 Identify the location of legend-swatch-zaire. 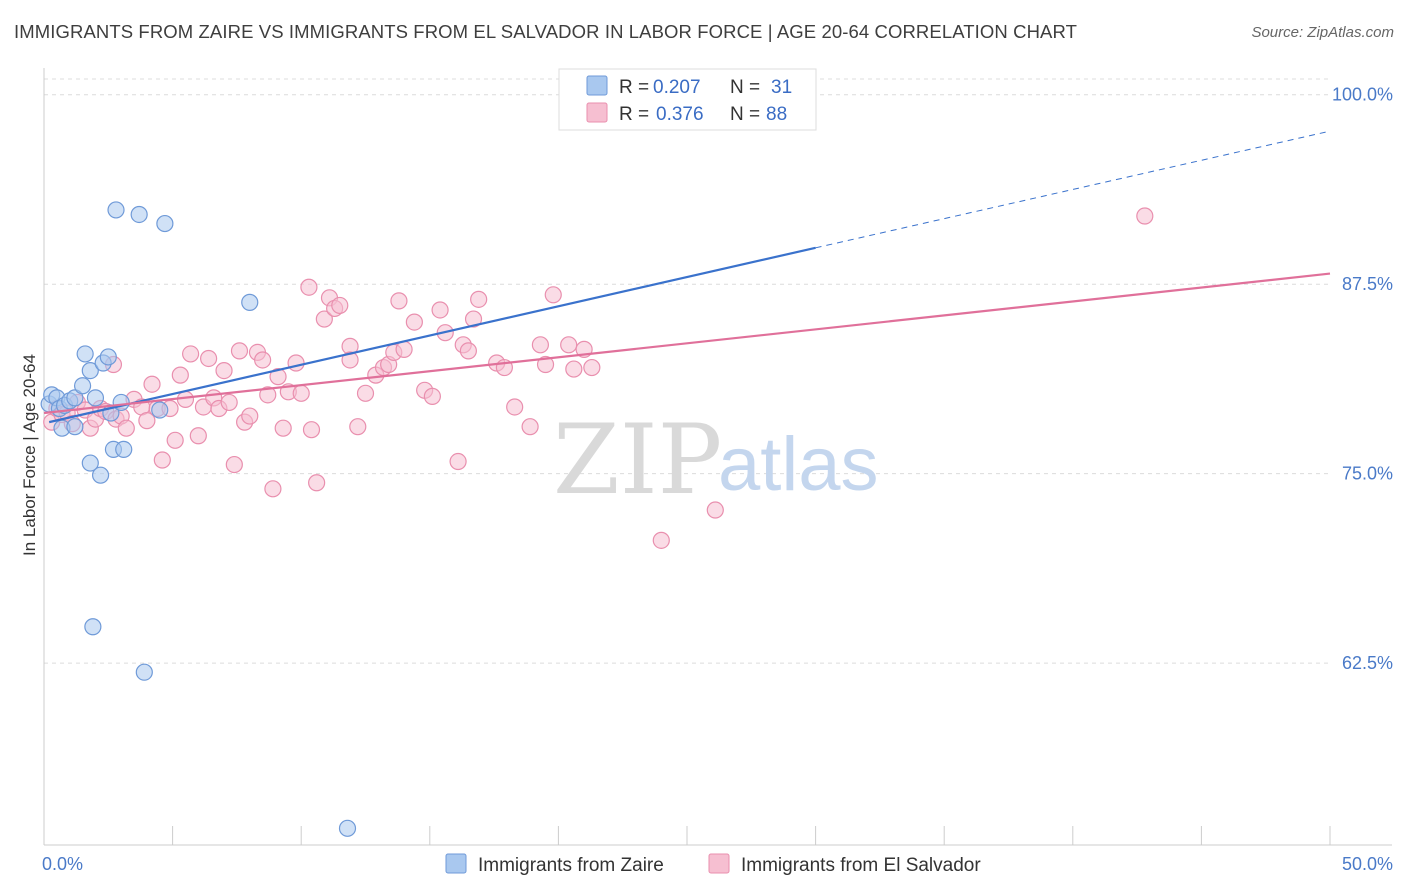
(597, 85).